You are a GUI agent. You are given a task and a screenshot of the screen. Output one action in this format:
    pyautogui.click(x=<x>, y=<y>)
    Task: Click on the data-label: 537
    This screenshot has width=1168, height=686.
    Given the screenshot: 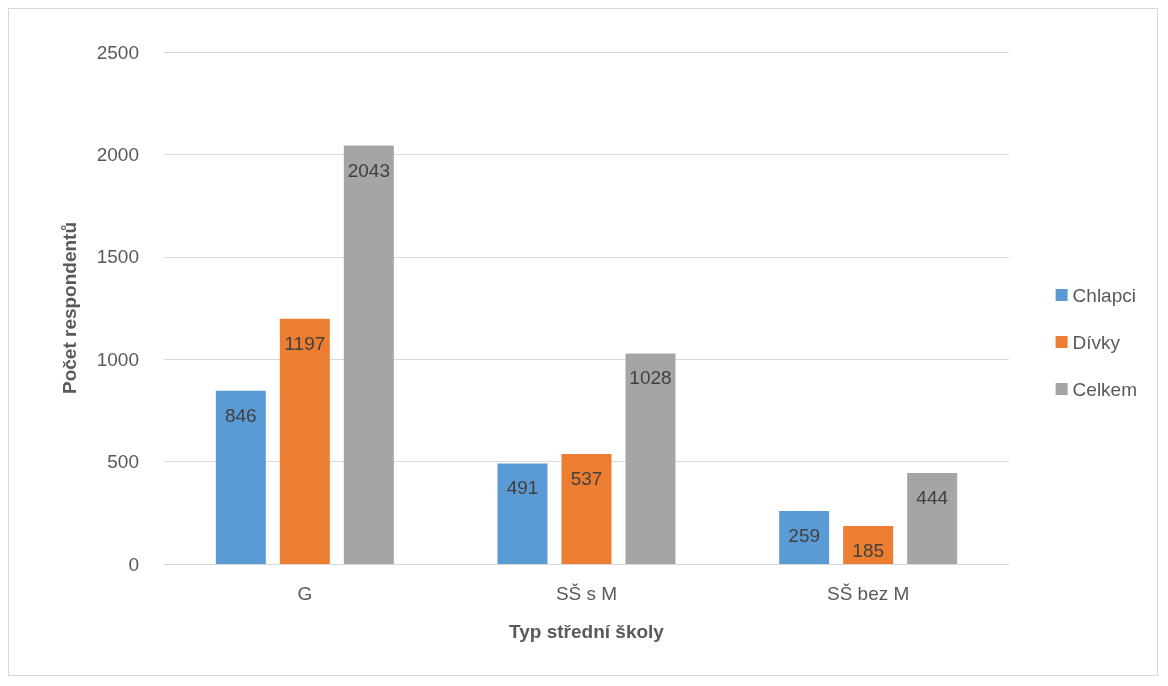 What is the action you would take?
    pyautogui.click(x=586, y=479)
    